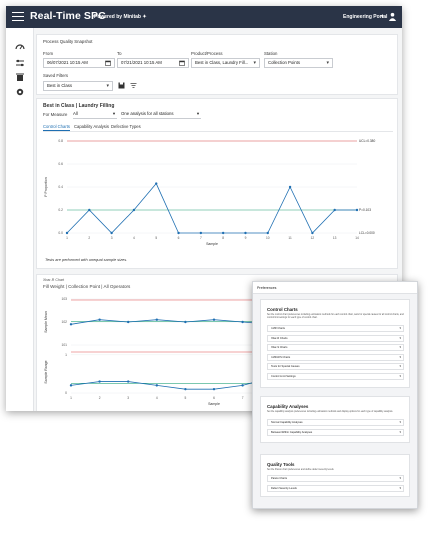 The image size is (442, 534). What do you see at coordinates (161, 115) in the screenshot?
I see `analysis-mode-select: One analysis for all stations ▾` at bounding box center [161, 115].